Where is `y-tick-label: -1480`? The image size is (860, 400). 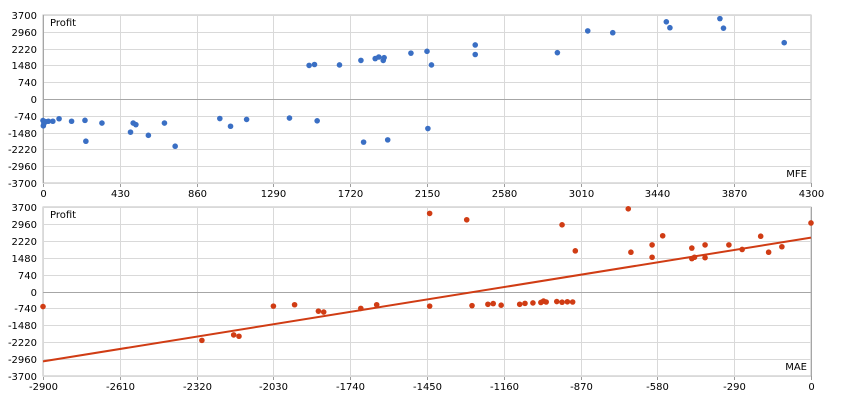
y-tick-label: -1480 is located at coordinates (22, 134).